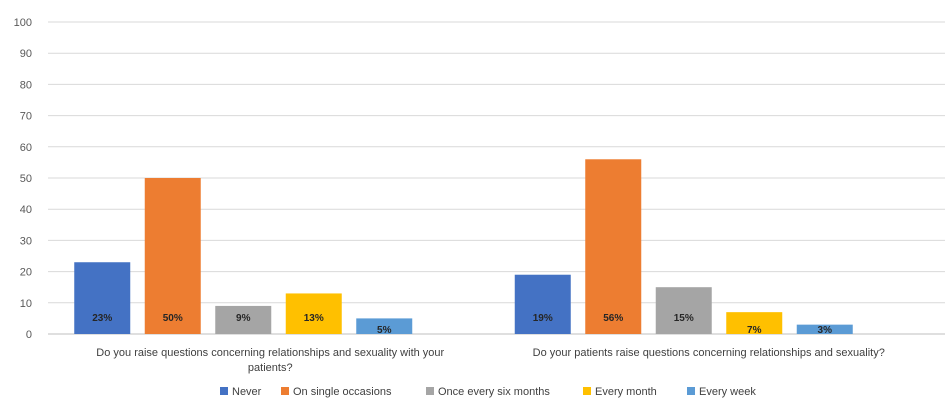  I want to click on y-tick-label: 50, so click(26, 179).